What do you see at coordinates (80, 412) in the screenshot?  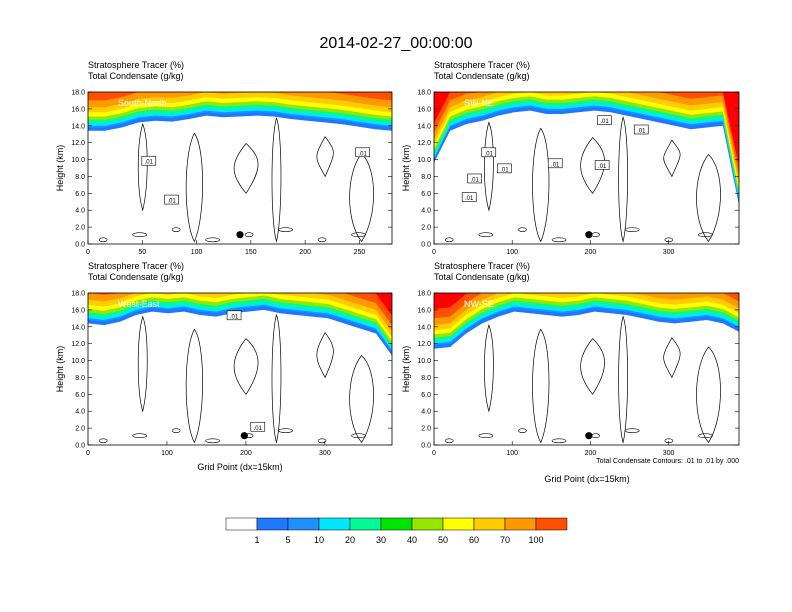 I see `y-tick-label: 4.0` at bounding box center [80, 412].